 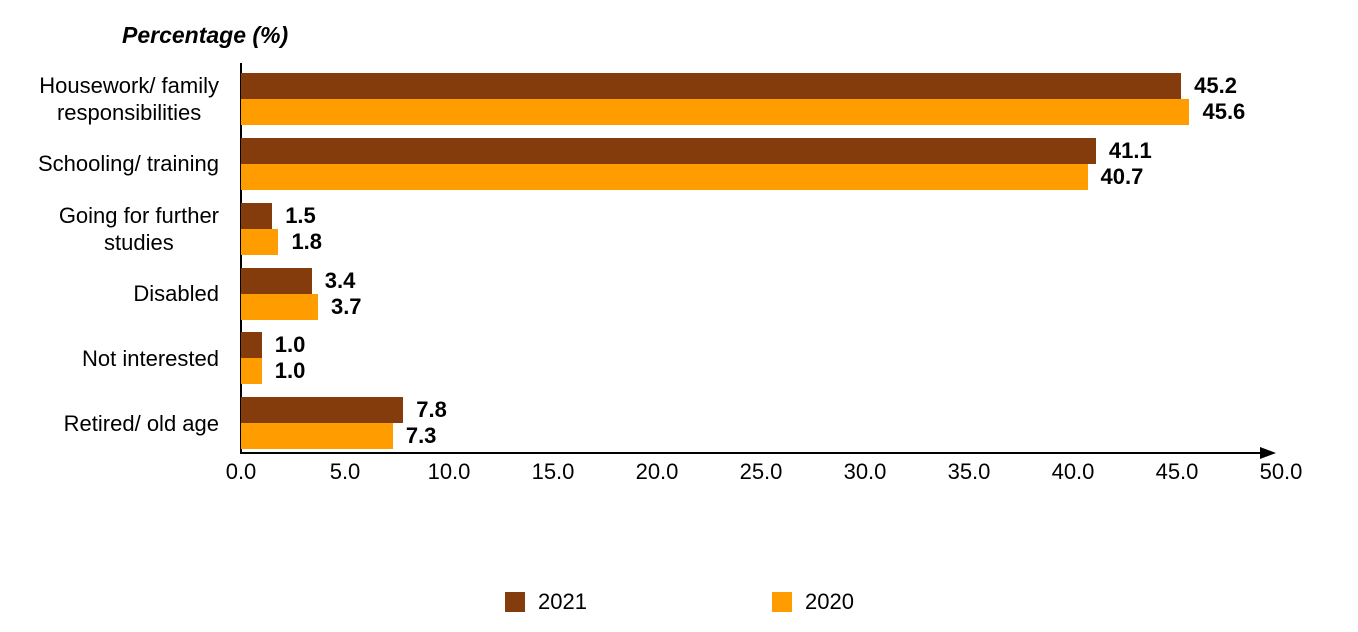 What do you see at coordinates (1130, 150) in the screenshot?
I see `value-label-2021-1: 41.1` at bounding box center [1130, 150].